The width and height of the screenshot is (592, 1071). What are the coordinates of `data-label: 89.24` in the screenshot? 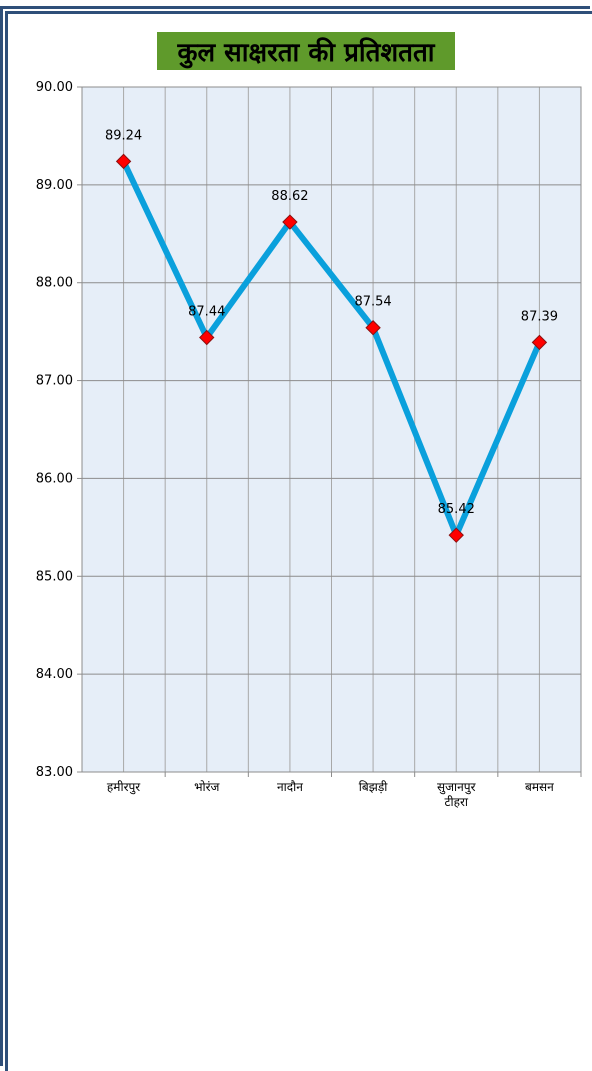 It's located at (123, 135).